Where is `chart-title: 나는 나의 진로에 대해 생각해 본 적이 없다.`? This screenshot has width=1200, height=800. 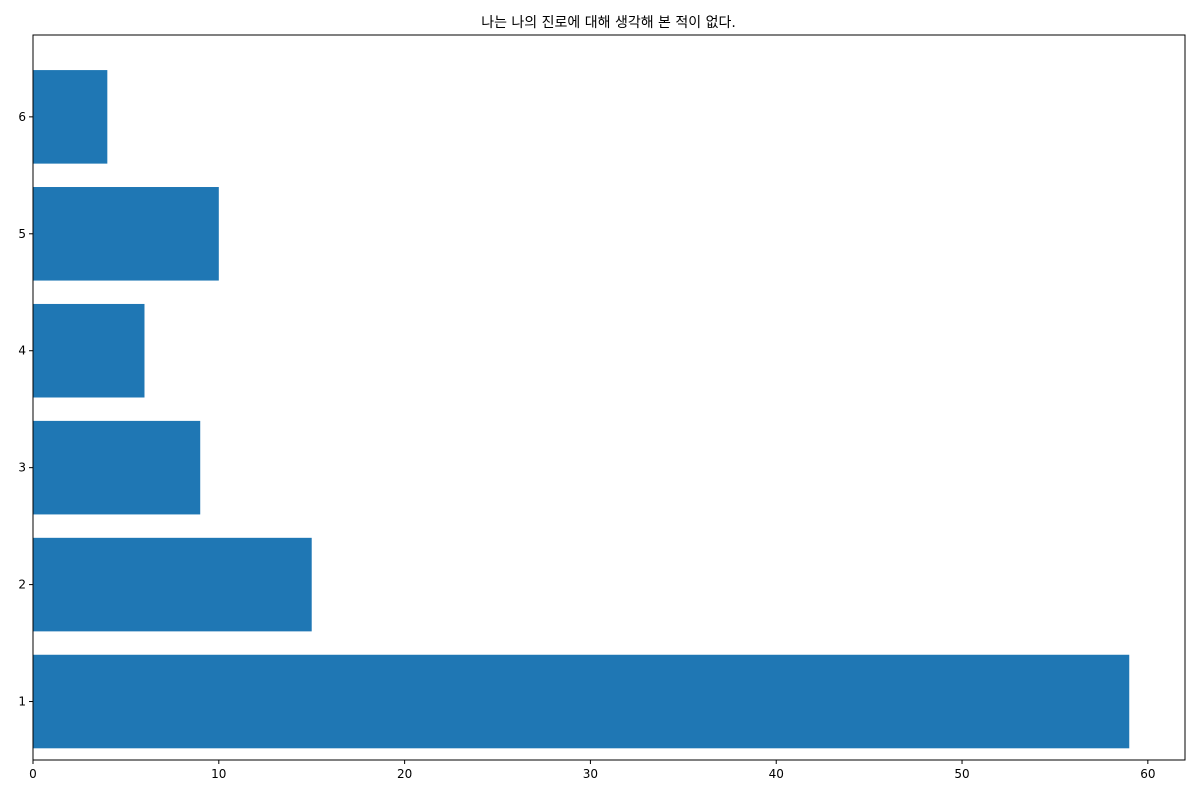 chart-title: 나는 나의 진로에 대해 생각해 본 적이 없다. is located at coordinates (608, 23).